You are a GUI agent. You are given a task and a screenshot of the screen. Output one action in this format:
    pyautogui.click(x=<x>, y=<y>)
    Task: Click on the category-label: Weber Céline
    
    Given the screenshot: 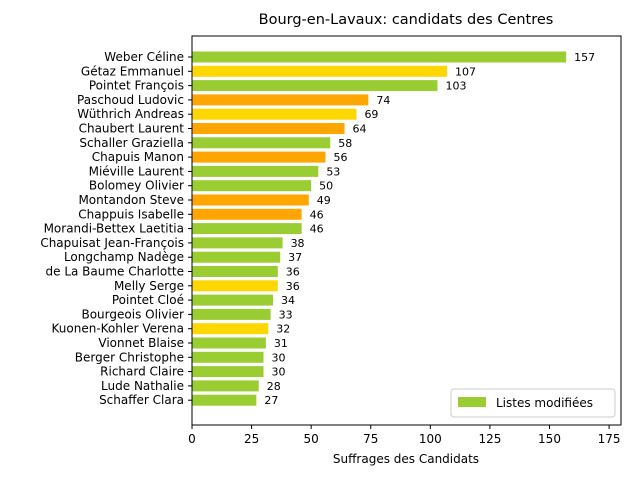 What is the action you would take?
    pyautogui.click(x=144, y=57)
    